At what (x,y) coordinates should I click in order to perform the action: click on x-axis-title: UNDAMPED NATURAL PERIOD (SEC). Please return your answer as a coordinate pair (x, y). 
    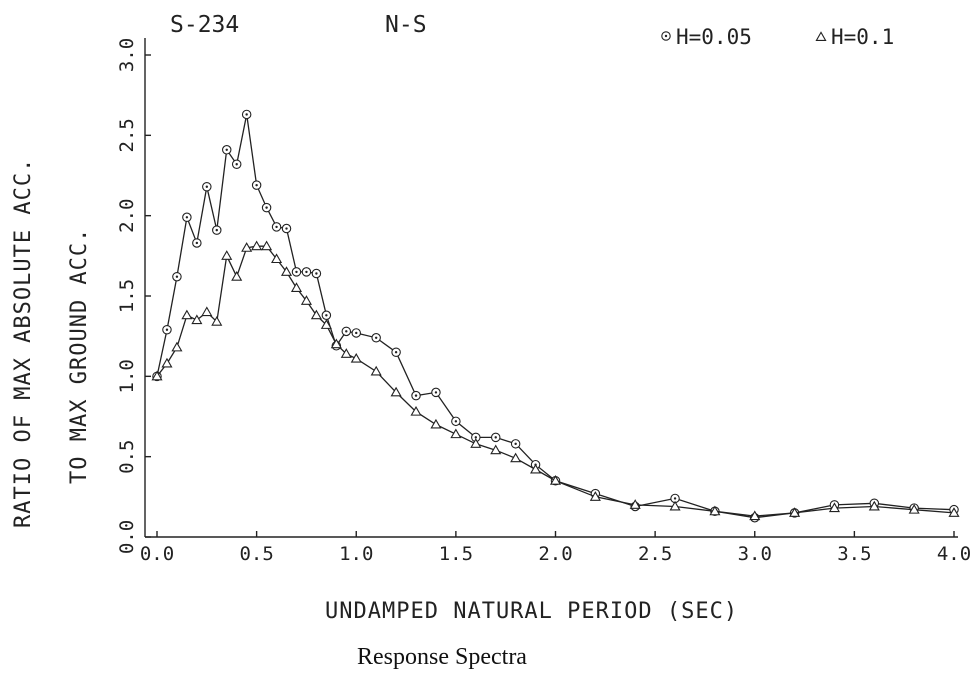
    Looking at the image, I should click on (531, 611).